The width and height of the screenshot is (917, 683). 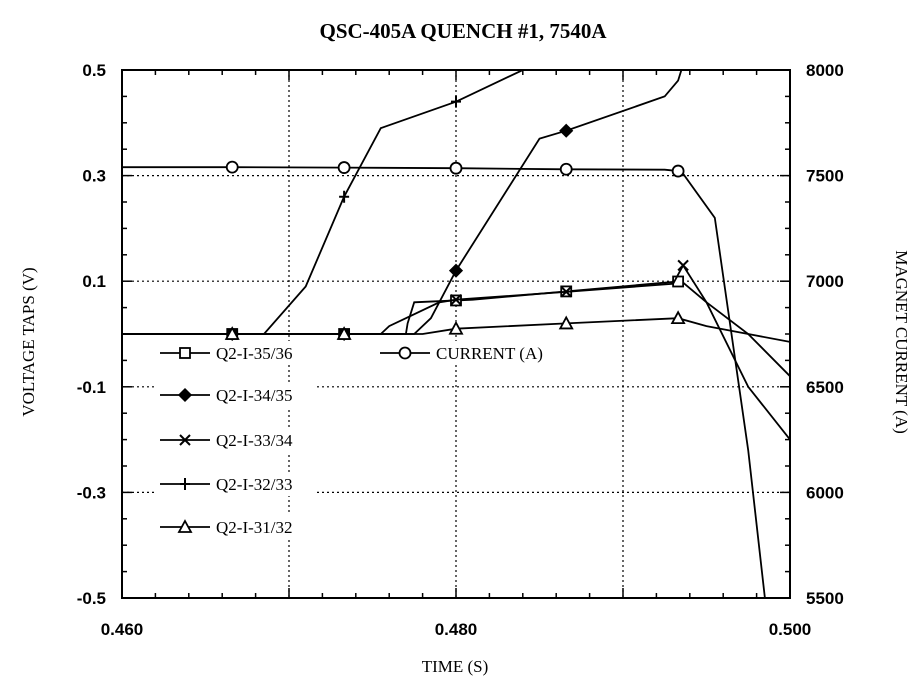 I want to click on y2-axis-label: MAGNET CURRENT (A), so click(x=901, y=342).